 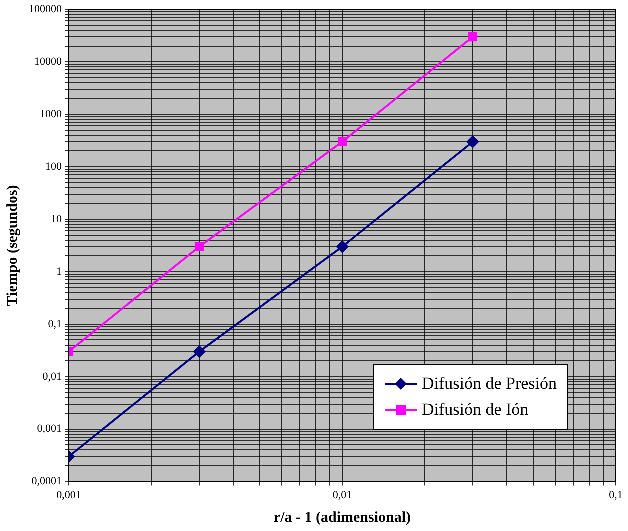 I want to click on y-tick-label: 0,01, so click(x=52, y=376).